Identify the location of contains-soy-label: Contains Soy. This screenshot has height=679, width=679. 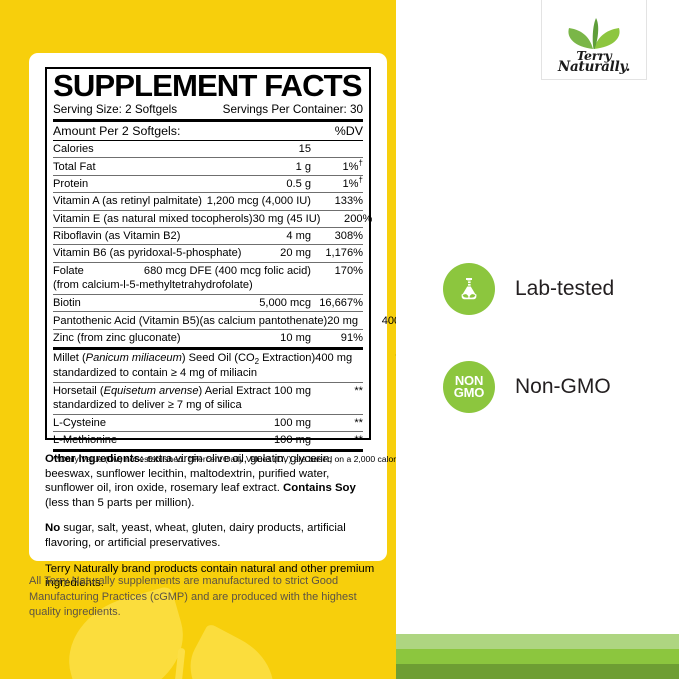
(319, 488).